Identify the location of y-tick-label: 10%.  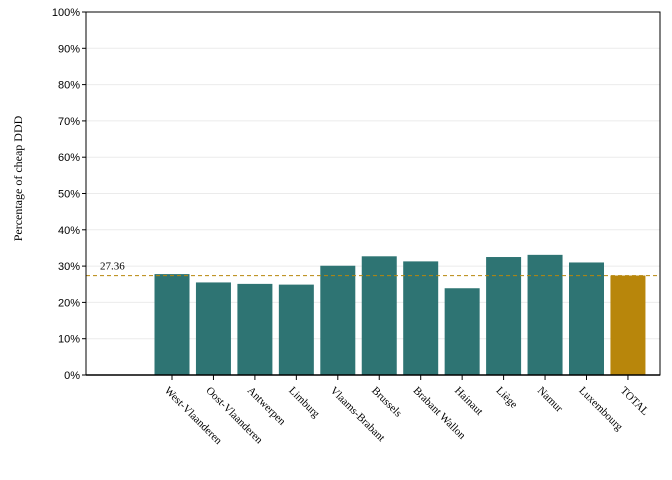
(69, 340).